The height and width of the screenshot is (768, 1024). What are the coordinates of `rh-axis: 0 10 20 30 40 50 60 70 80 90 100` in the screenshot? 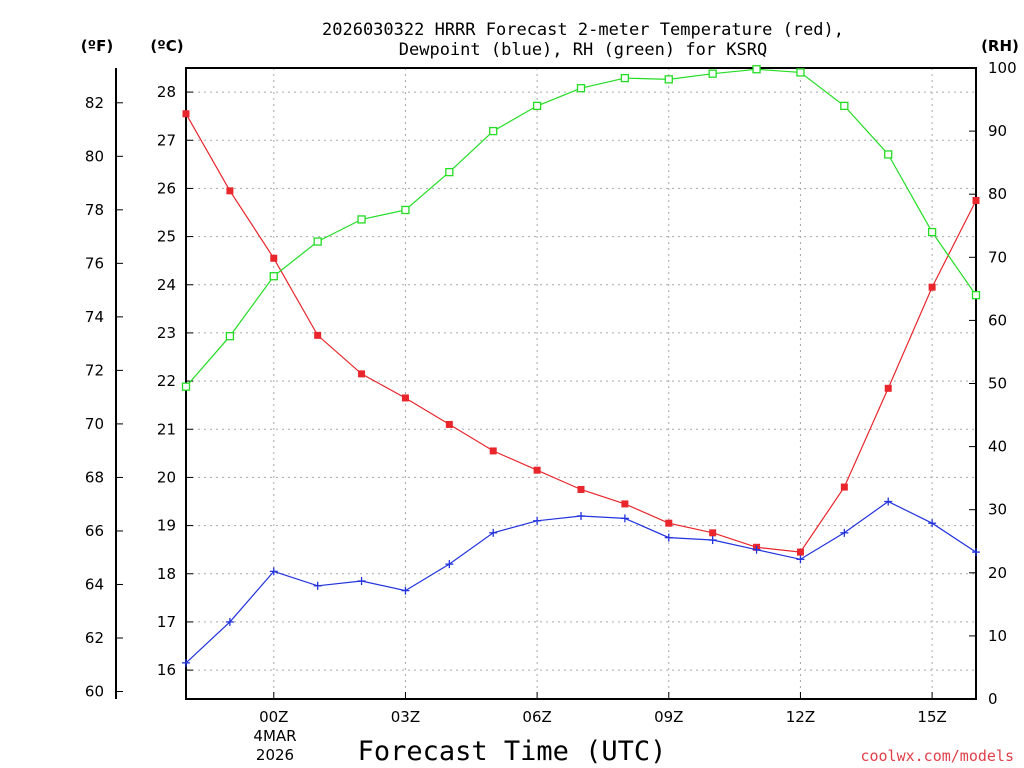 It's located at (993, 383).